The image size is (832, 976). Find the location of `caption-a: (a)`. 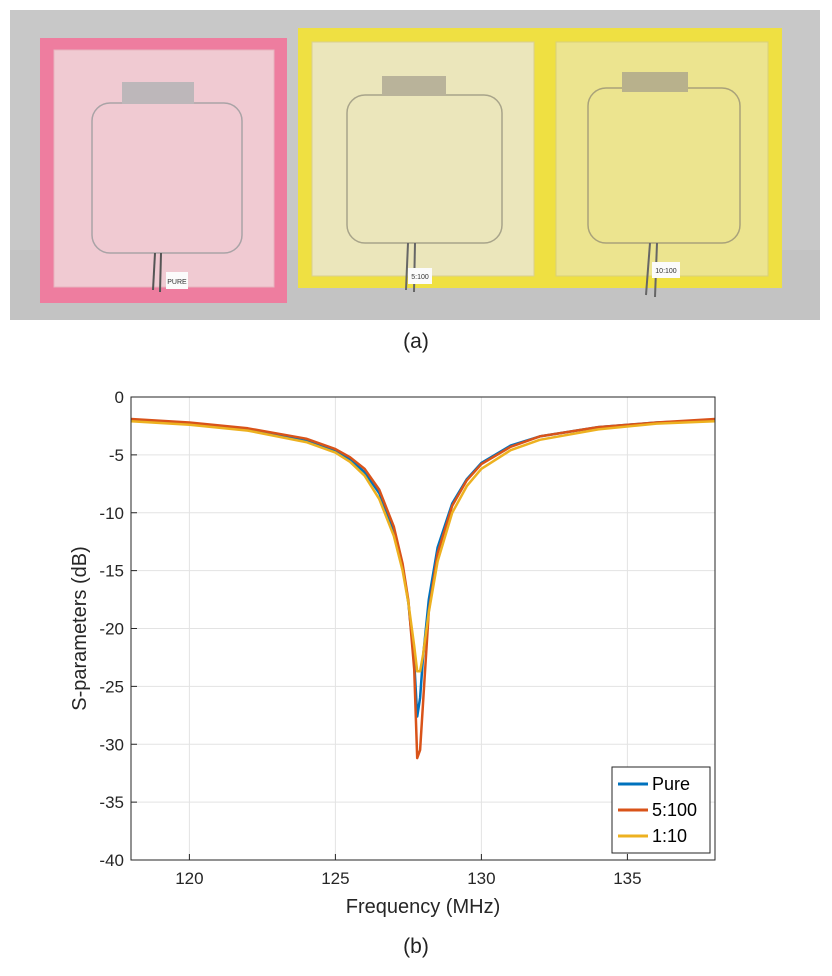

caption-a: (a) is located at coordinates (416, 341).